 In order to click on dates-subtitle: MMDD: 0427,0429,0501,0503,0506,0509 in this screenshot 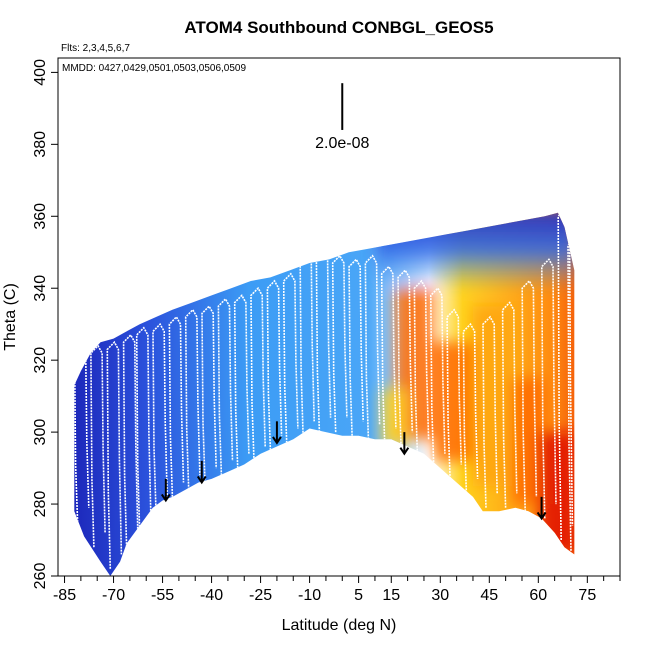, I will do `click(154, 68)`.